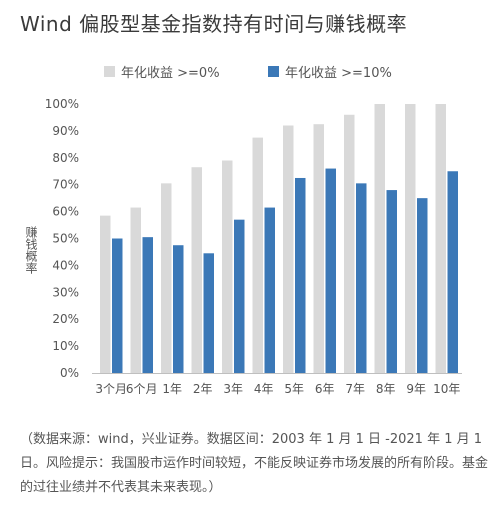  What do you see at coordinates (109, 71) in the screenshot?
I see `legend-swatch-gte0` at bounding box center [109, 71].